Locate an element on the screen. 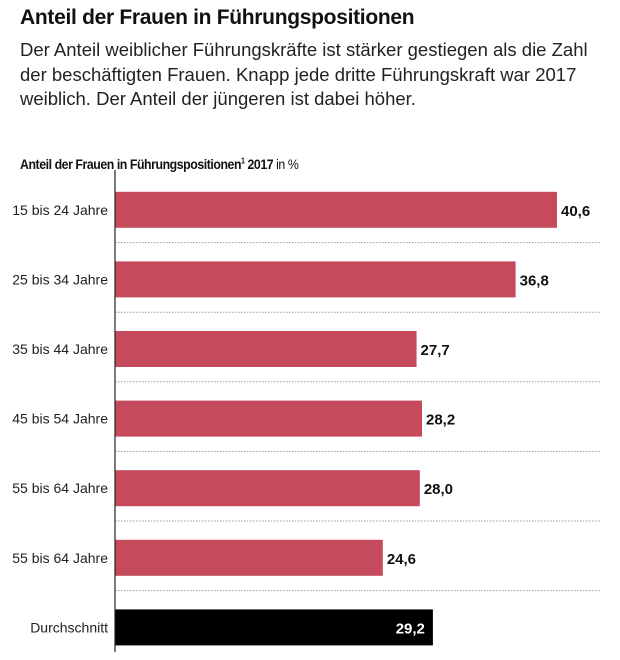  category-label: 35 bis 44 Jahre is located at coordinates (60, 349).